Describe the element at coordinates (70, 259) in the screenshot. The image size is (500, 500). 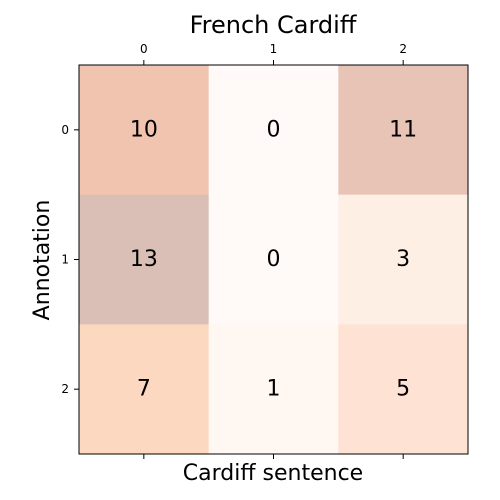
I see `y-axis-ticks: 0 1 2` at that location.